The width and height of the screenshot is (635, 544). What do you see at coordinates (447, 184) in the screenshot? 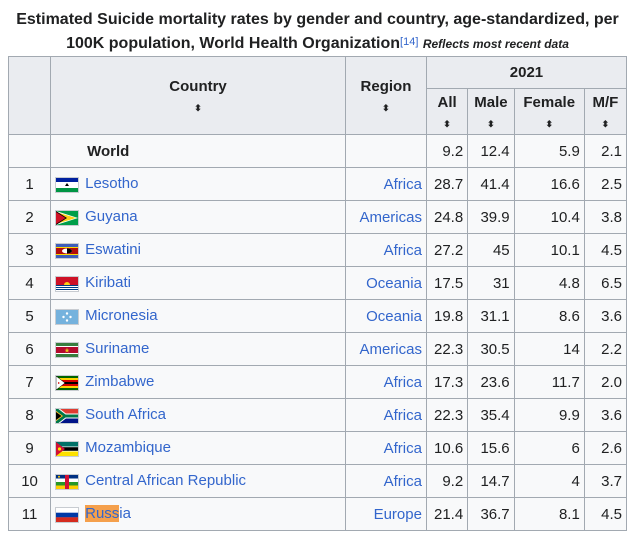
I see `all-cell: 28.7` at bounding box center [447, 184].